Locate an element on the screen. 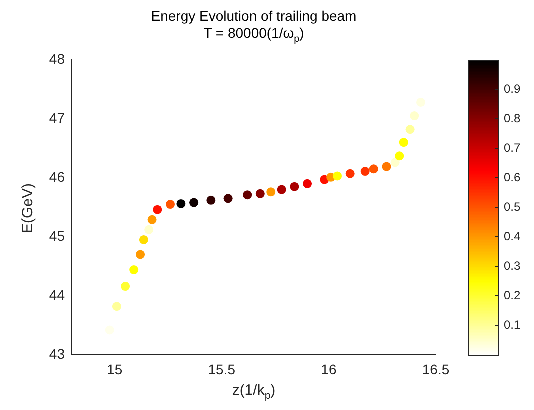 The height and width of the screenshot is (410, 534). color-bar-label: 0.2 is located at coordinates (513, 295).